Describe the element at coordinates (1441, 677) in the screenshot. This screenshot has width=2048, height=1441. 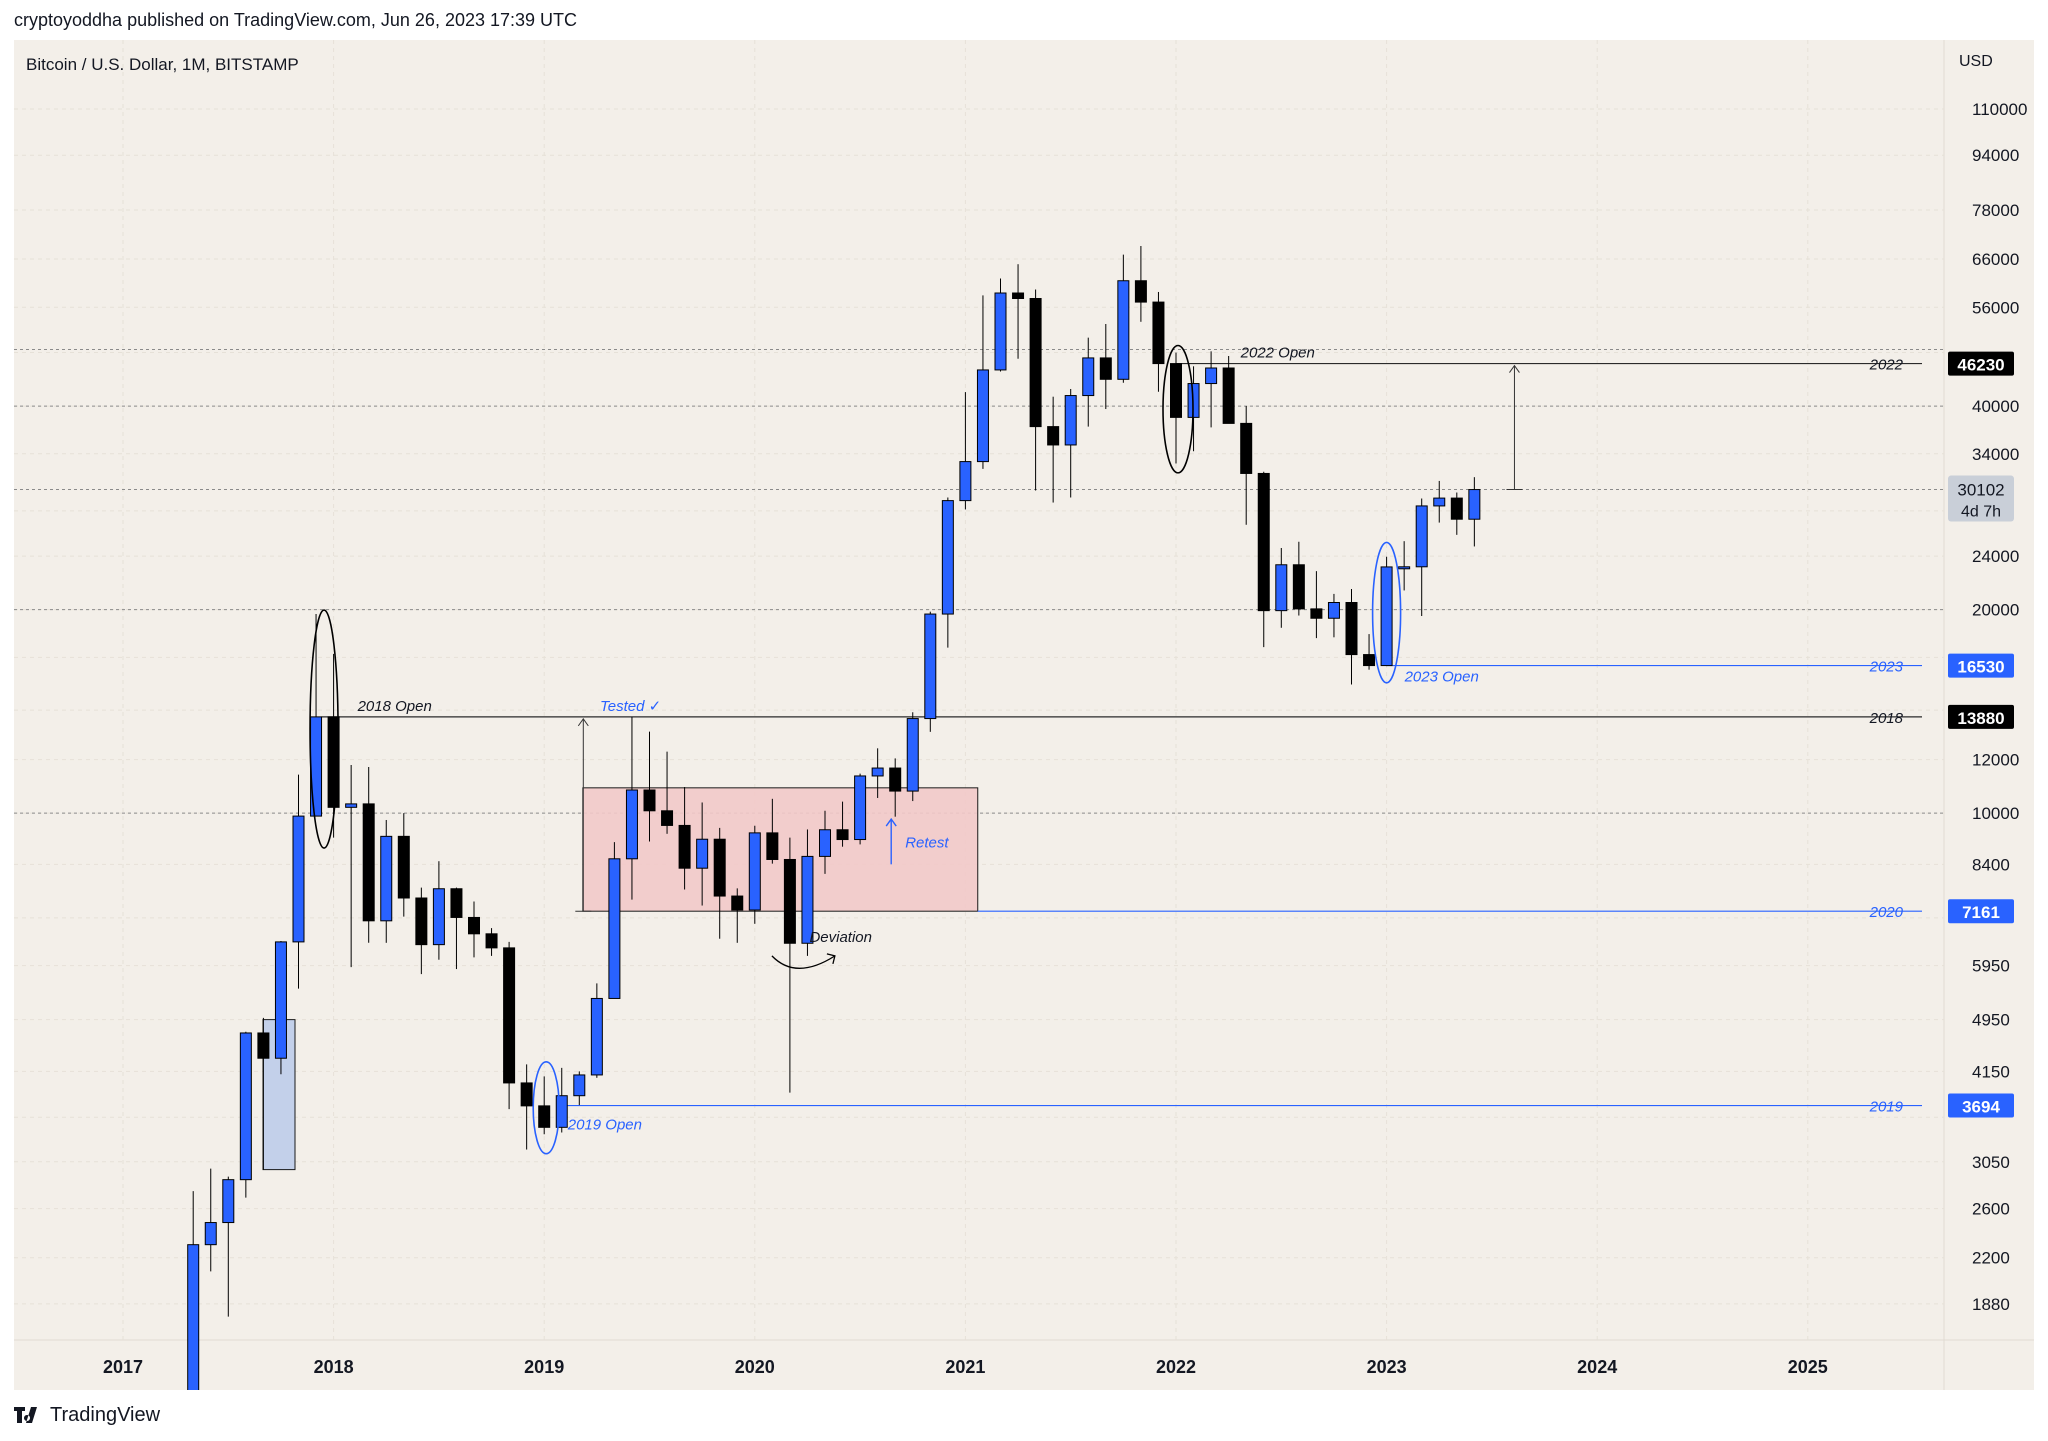
I see `annotation-label: 2023 Open` at that location.